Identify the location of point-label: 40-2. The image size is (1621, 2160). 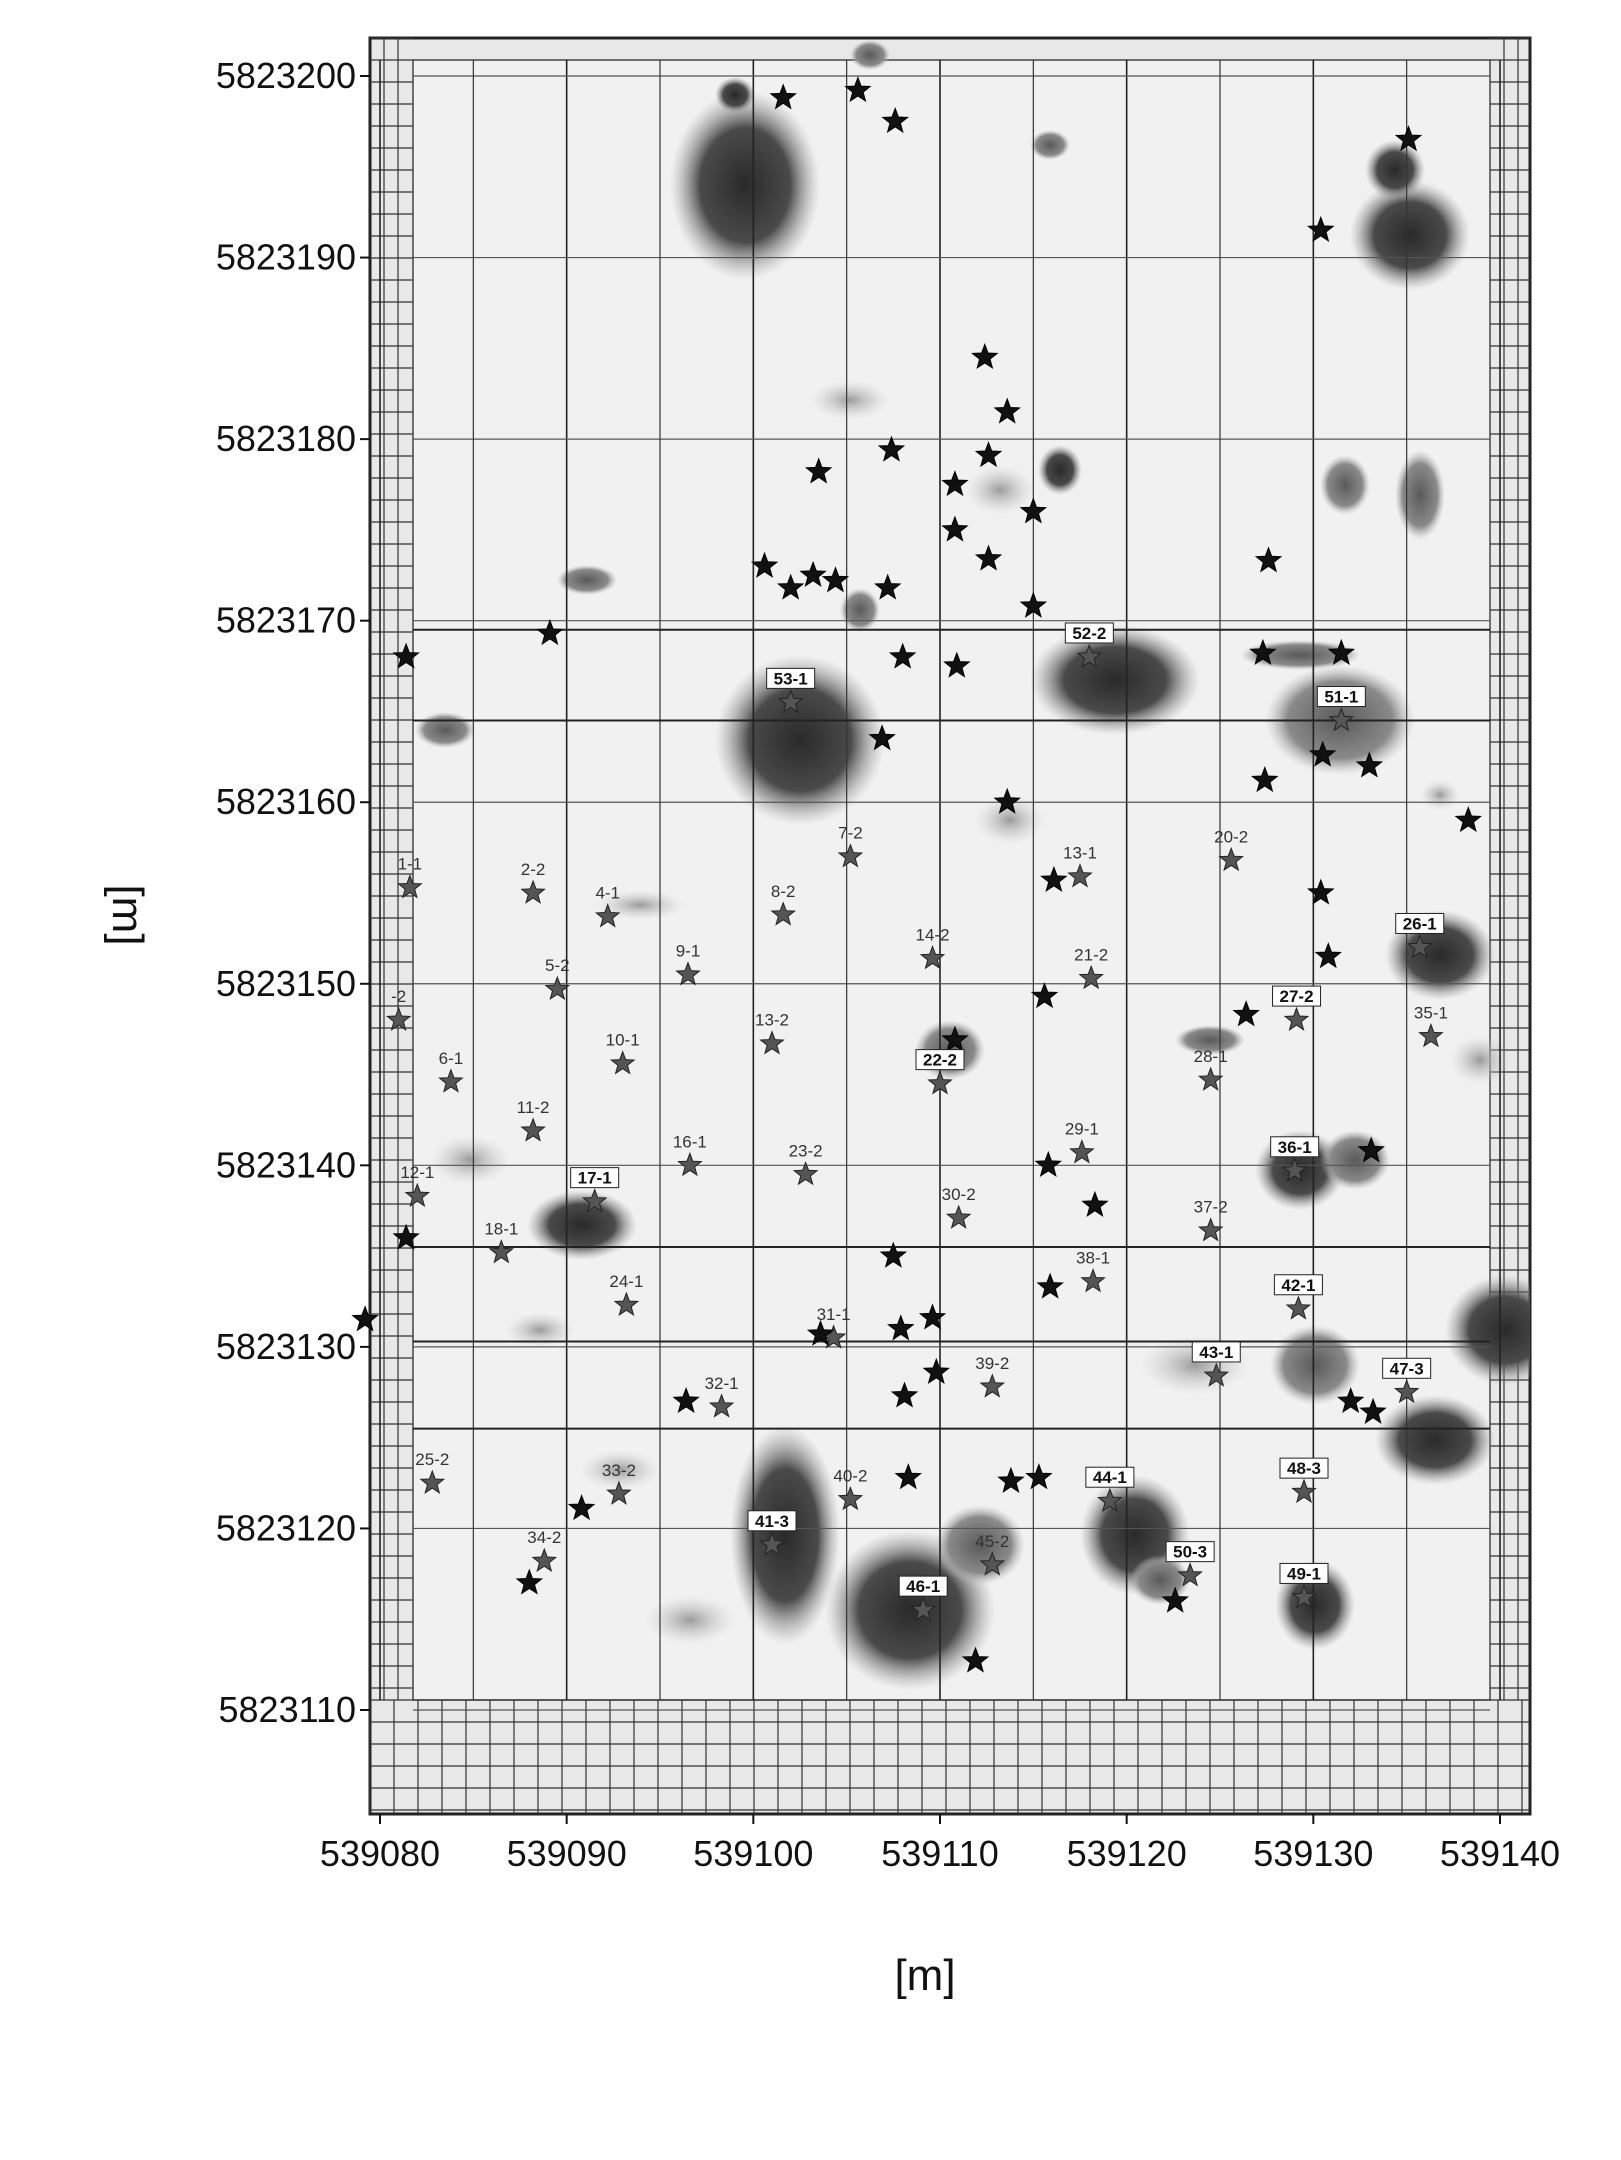
(850, 1475).